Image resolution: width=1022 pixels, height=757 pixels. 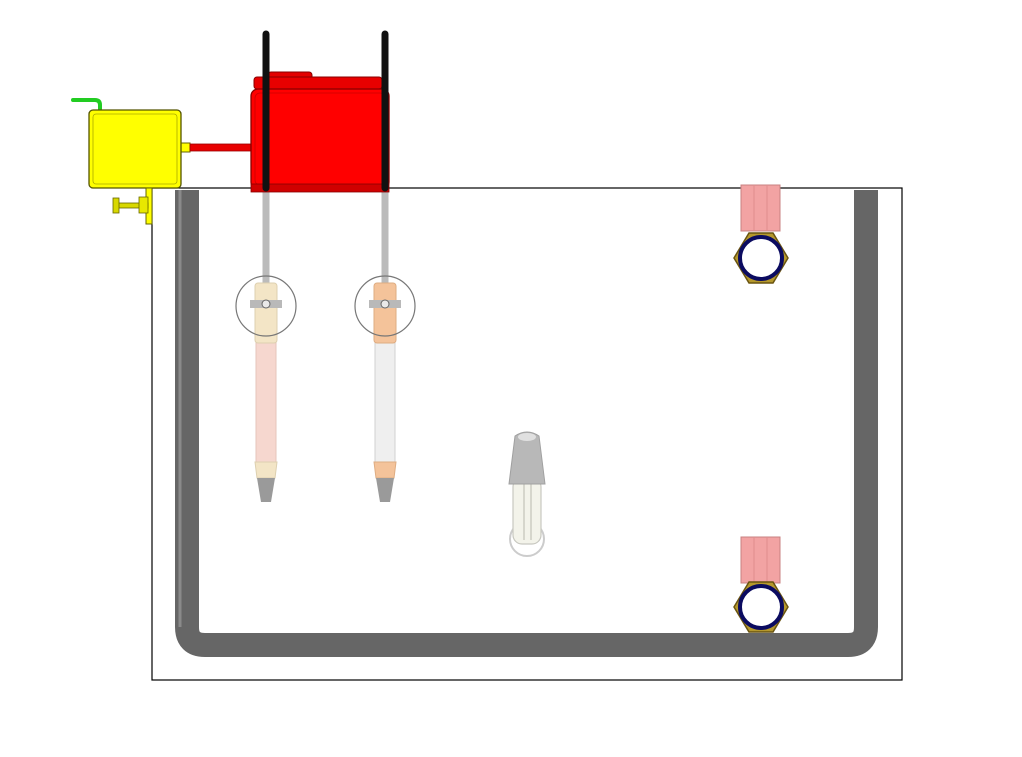 What do you see at coordinates (132, 206) in the screenshot?
I see `mounting-clamp-icon` at bounding box center [132, 206].